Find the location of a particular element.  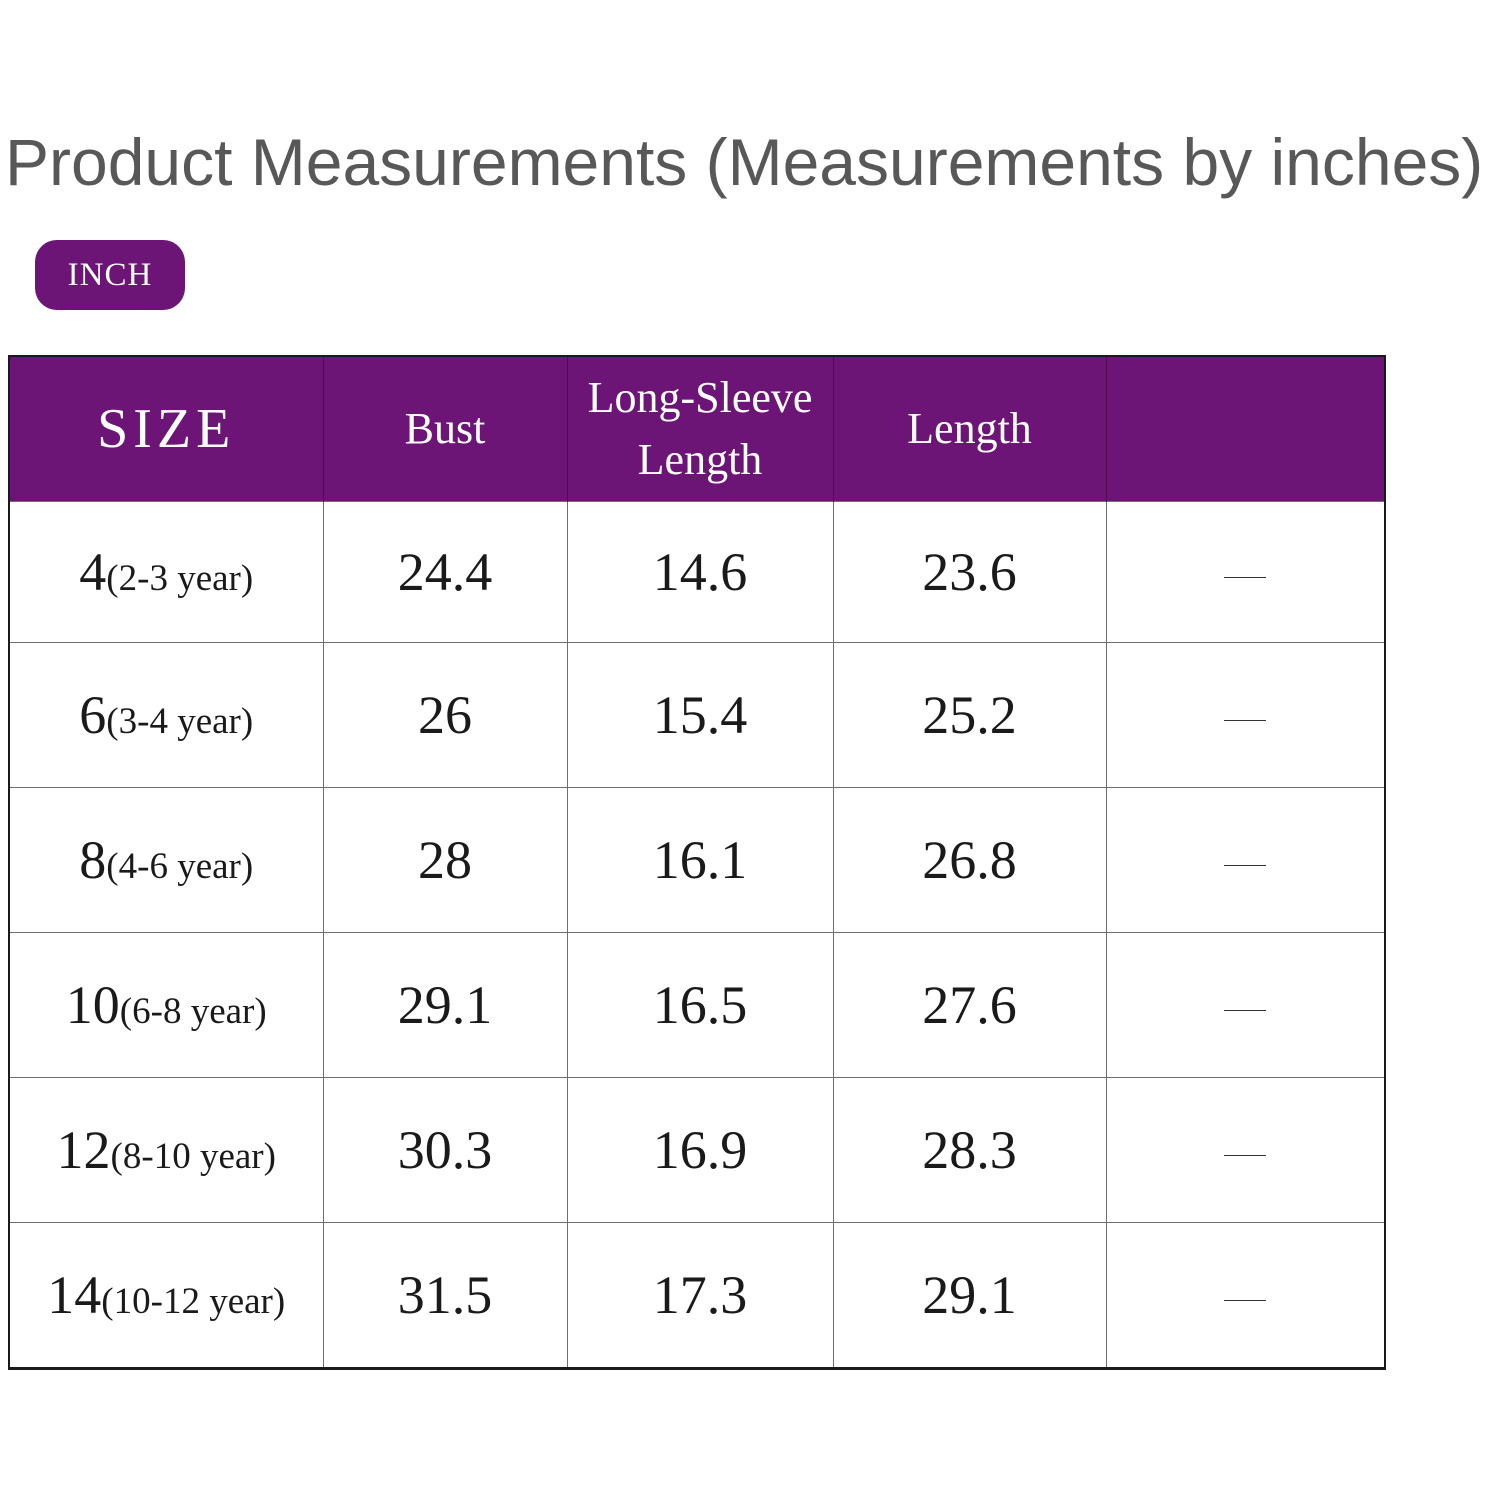

header-long-sleeve-length: Long-Sleeve Length is located at coordinates (700, 429).